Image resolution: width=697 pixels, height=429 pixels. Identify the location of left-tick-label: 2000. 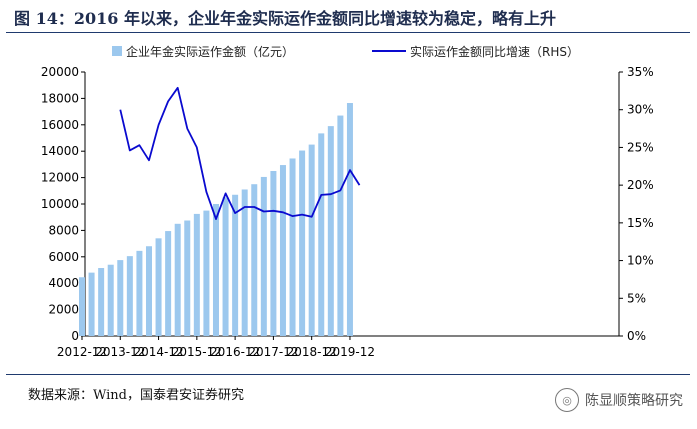
(63, 310).